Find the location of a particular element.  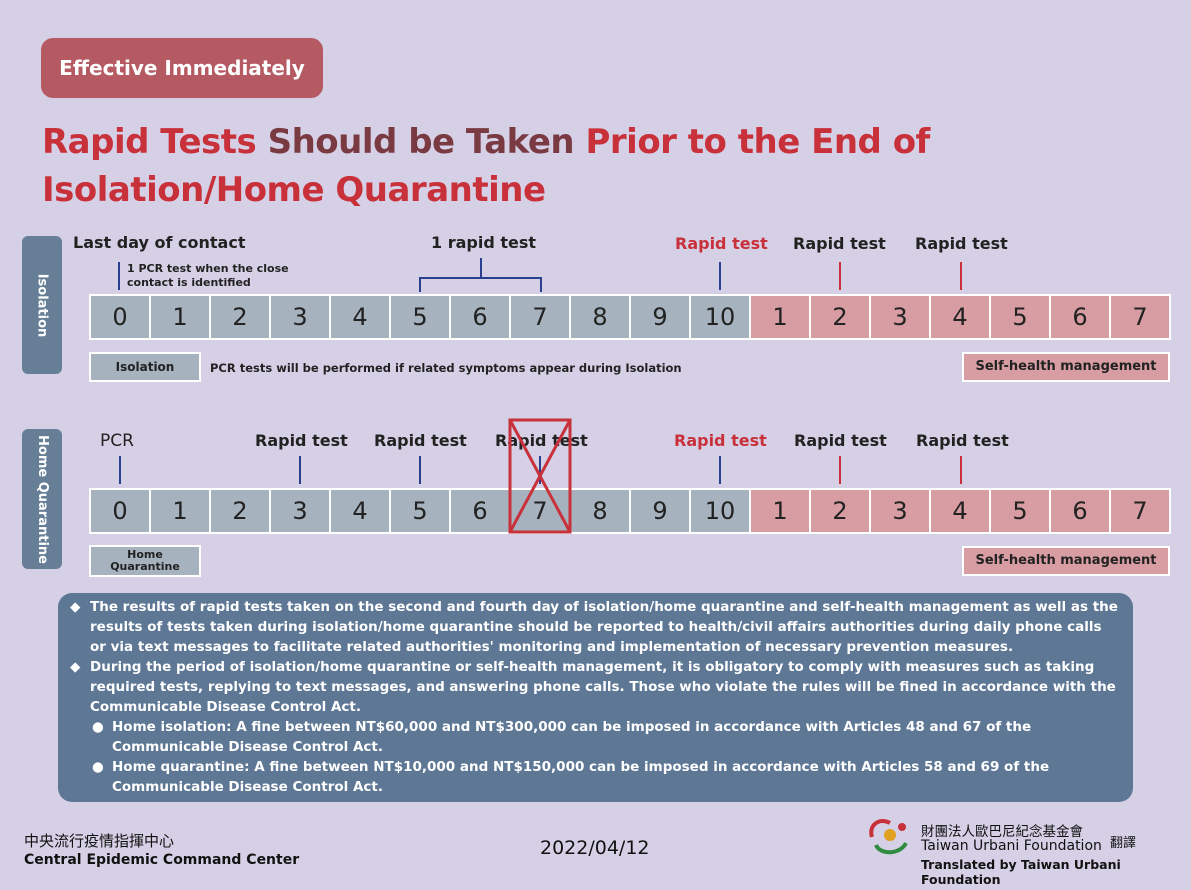

isolation-side-label: Isolation is located at coordinates (42, 305).